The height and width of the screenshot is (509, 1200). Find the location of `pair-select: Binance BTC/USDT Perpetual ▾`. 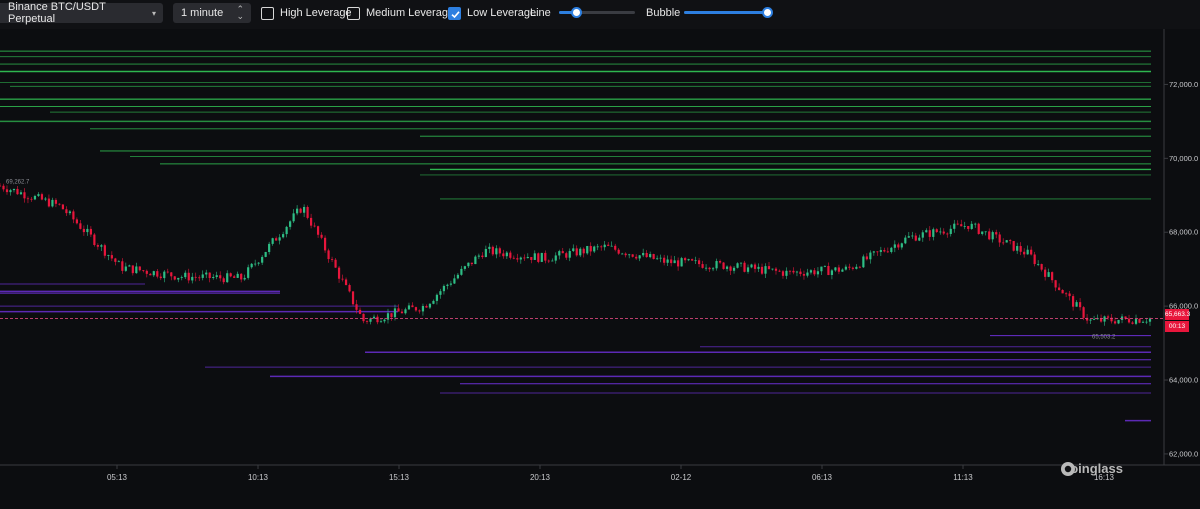

pair-select: Binance BTC/USDT Perpetual ▾ is located at coordinates (81, 13).